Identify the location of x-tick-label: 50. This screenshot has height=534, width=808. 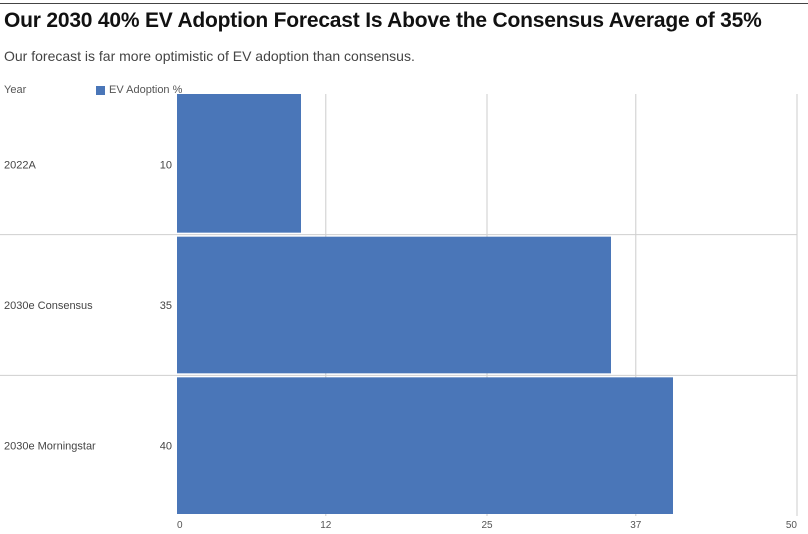
(792, 525).